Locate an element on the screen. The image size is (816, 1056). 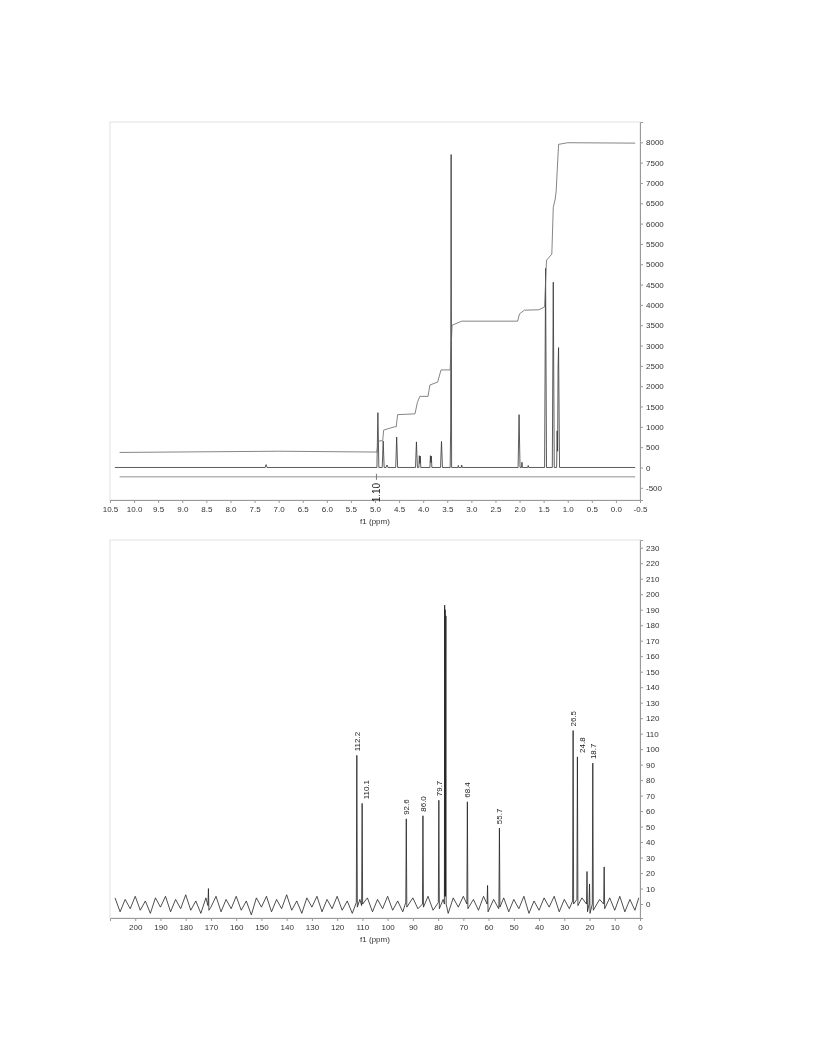
y-tick-label: 20 is located at coordinates (651, 874).